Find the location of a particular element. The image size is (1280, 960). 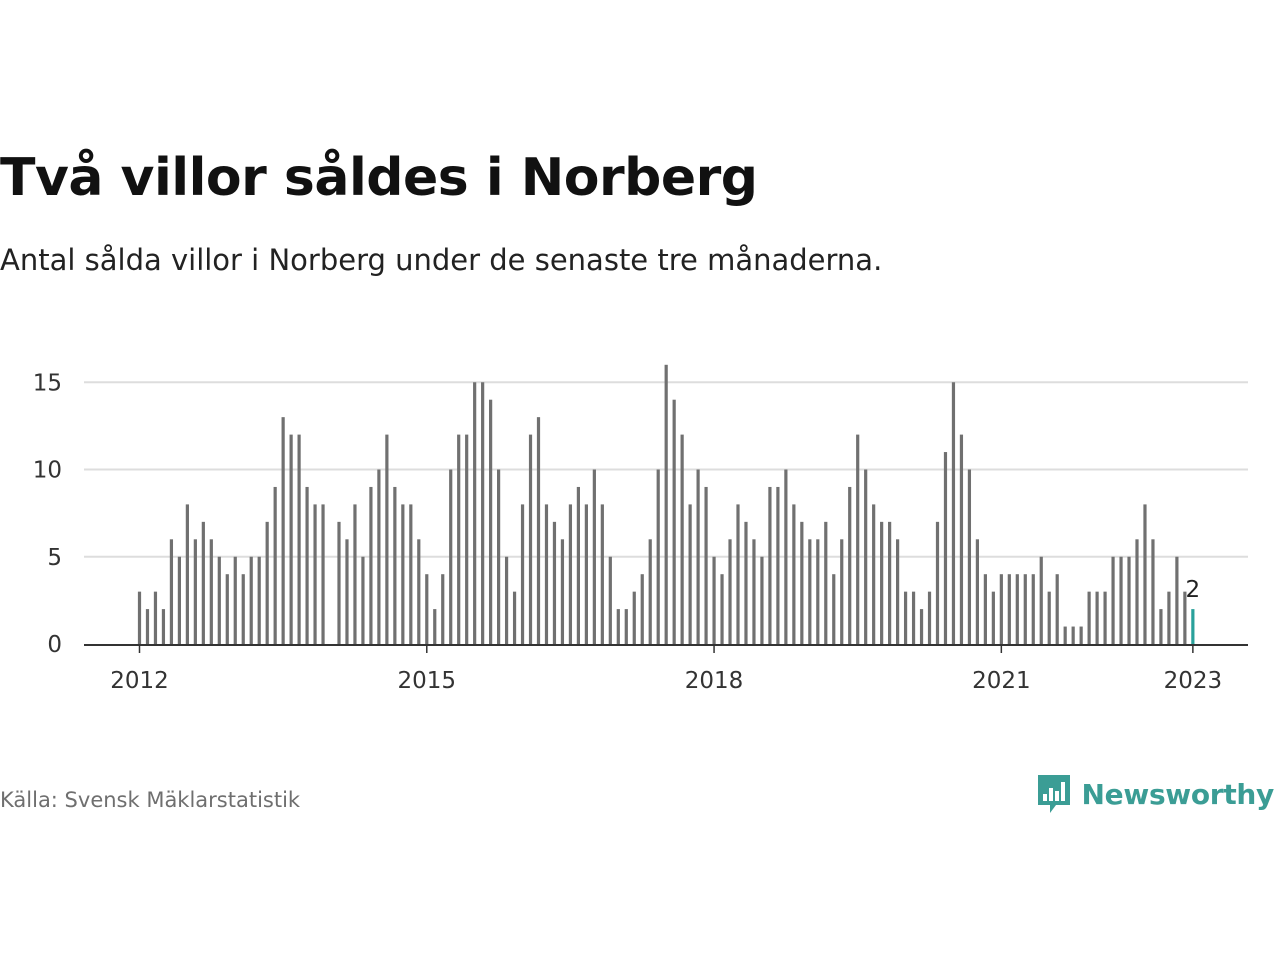

bar-highlight is located at coordinates (1193, 626).